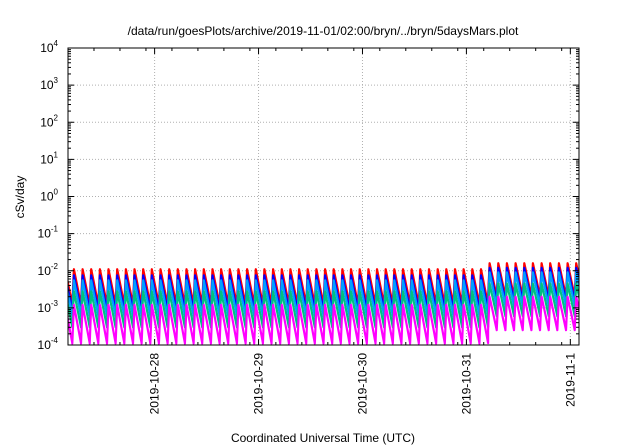  What do you see at coordinates (56, 43) in the screenshot?
I see `y-tick-exponent: 4` at bounding box center [56, 43].